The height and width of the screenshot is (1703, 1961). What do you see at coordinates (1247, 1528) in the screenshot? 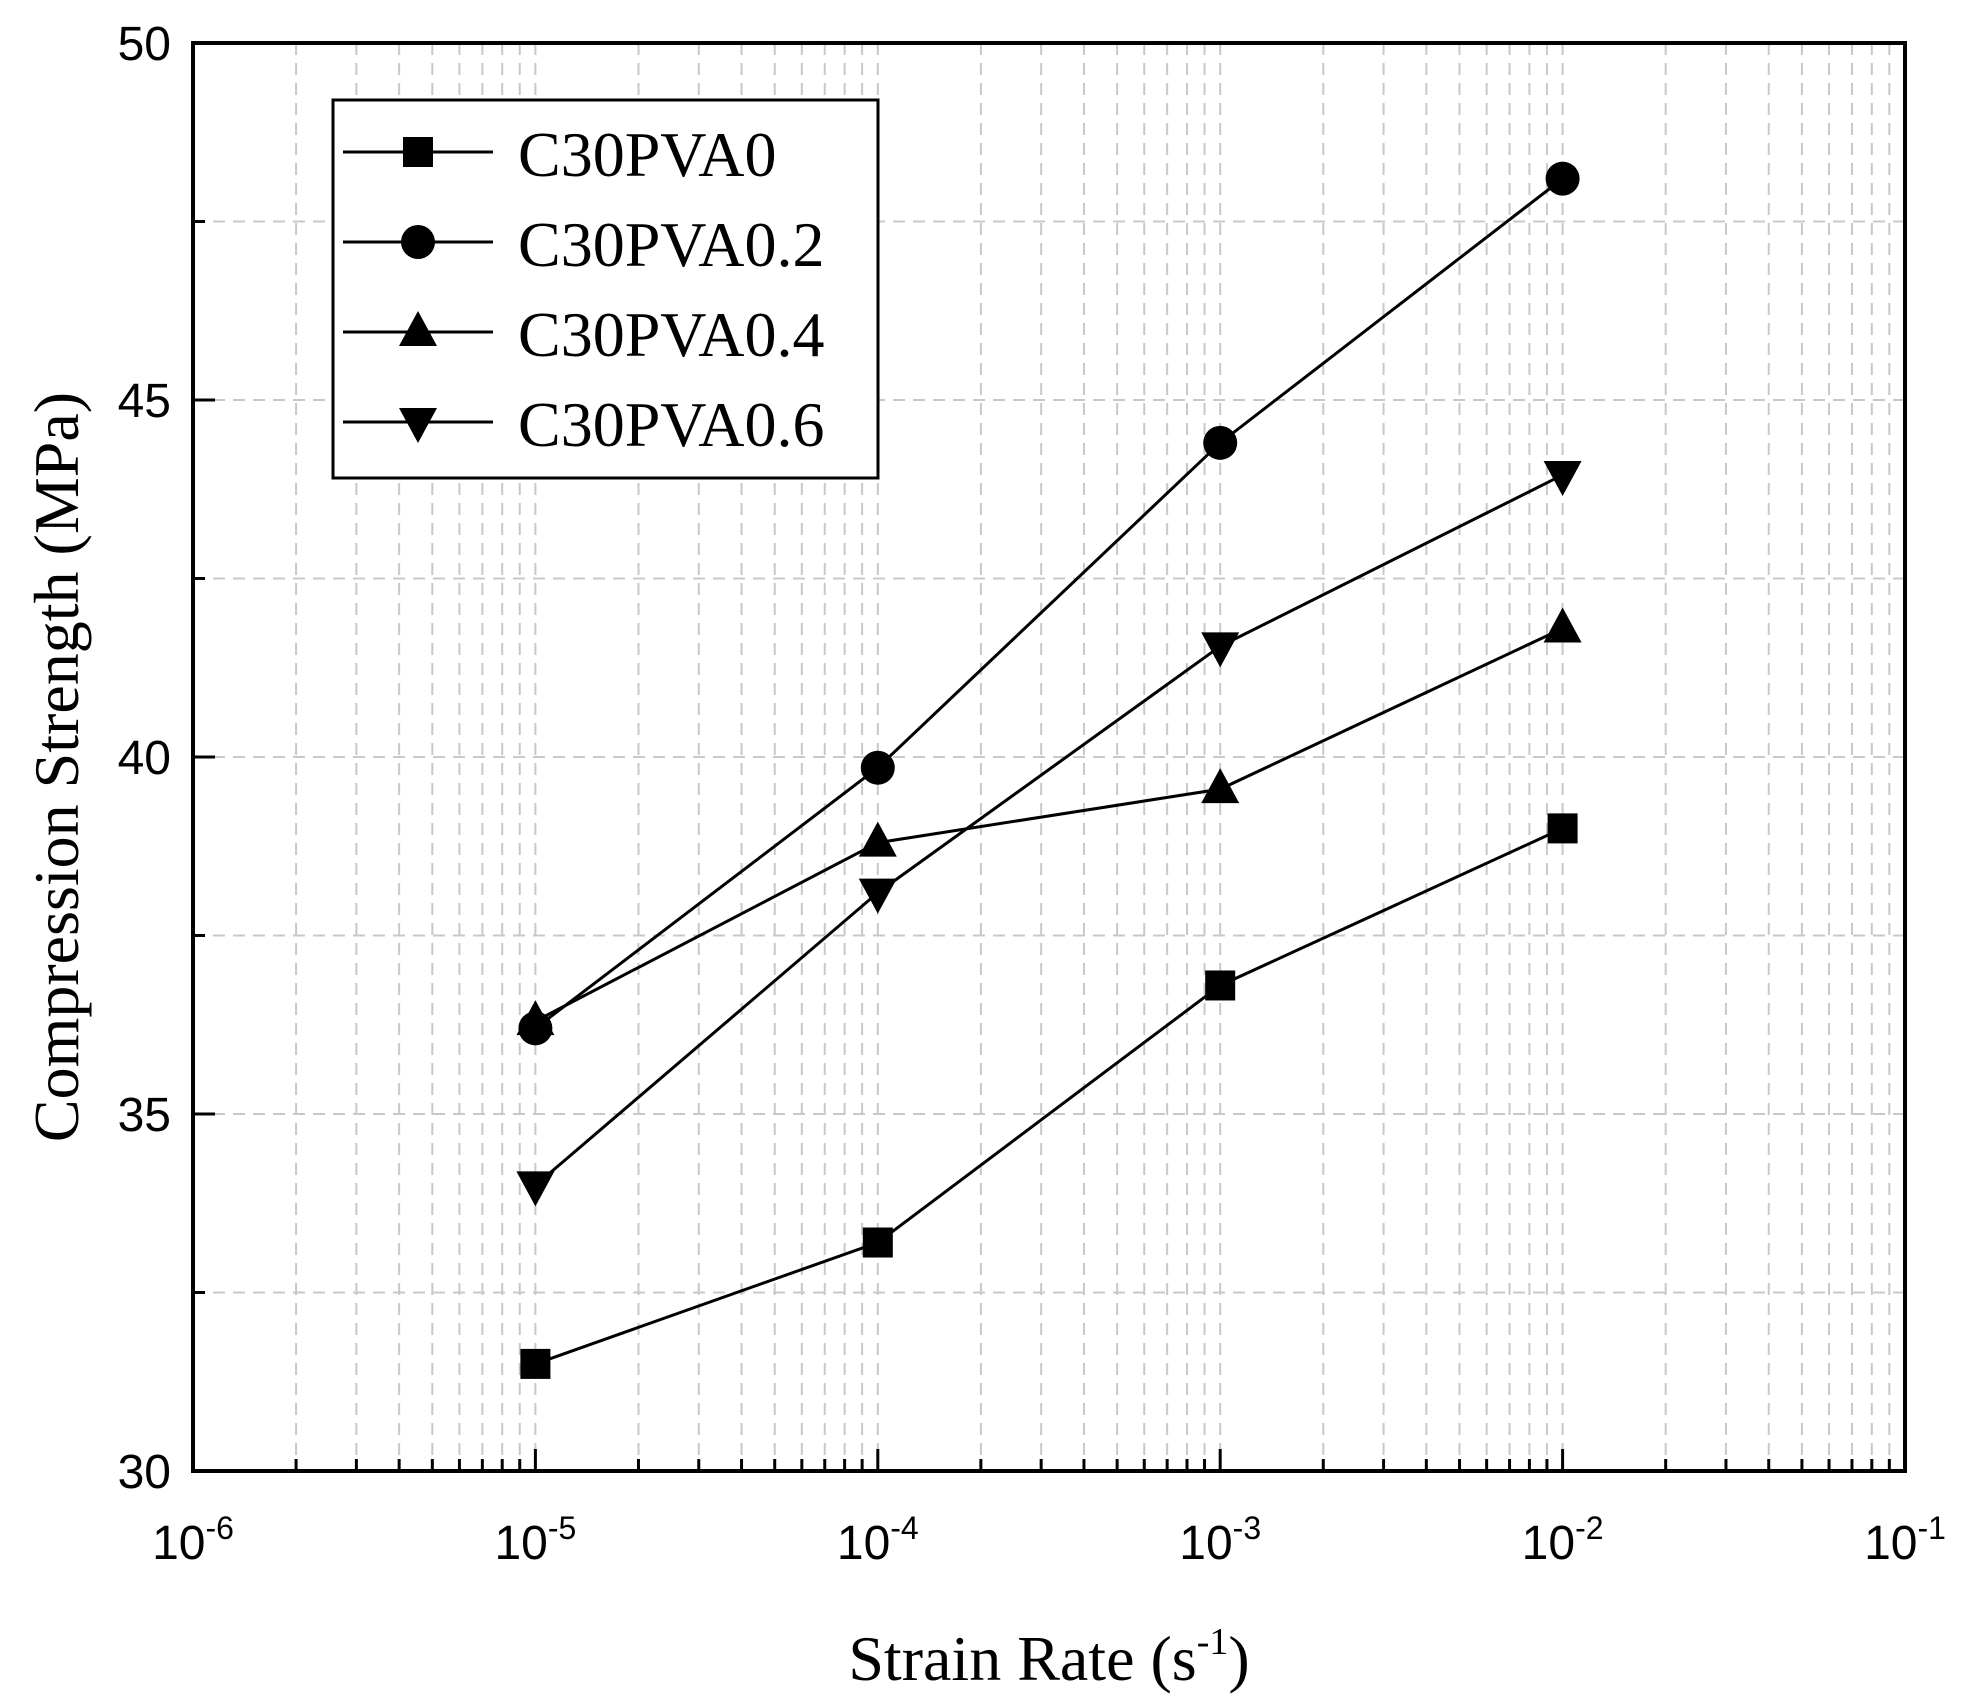
I see `x-tick-label-exp: -3` at bounding box center [1247, 1528].